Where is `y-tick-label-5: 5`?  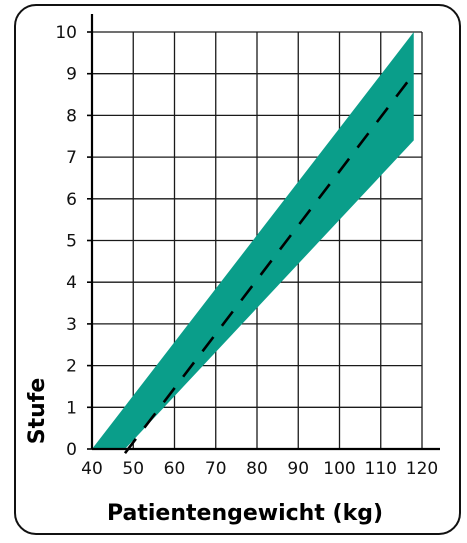
y-tick-label-5: 5 is located at coordinates (71, 242).